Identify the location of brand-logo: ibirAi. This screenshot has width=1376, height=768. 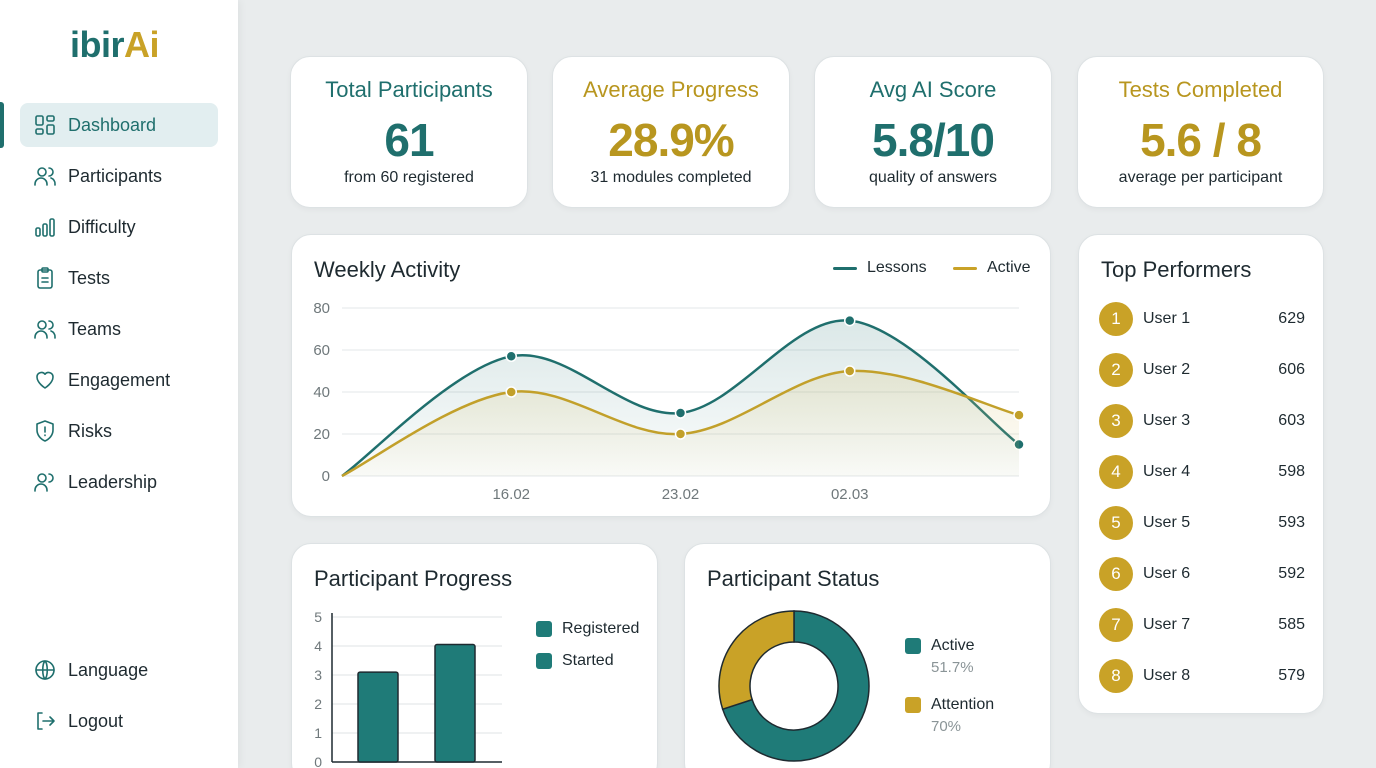
(115, 44).